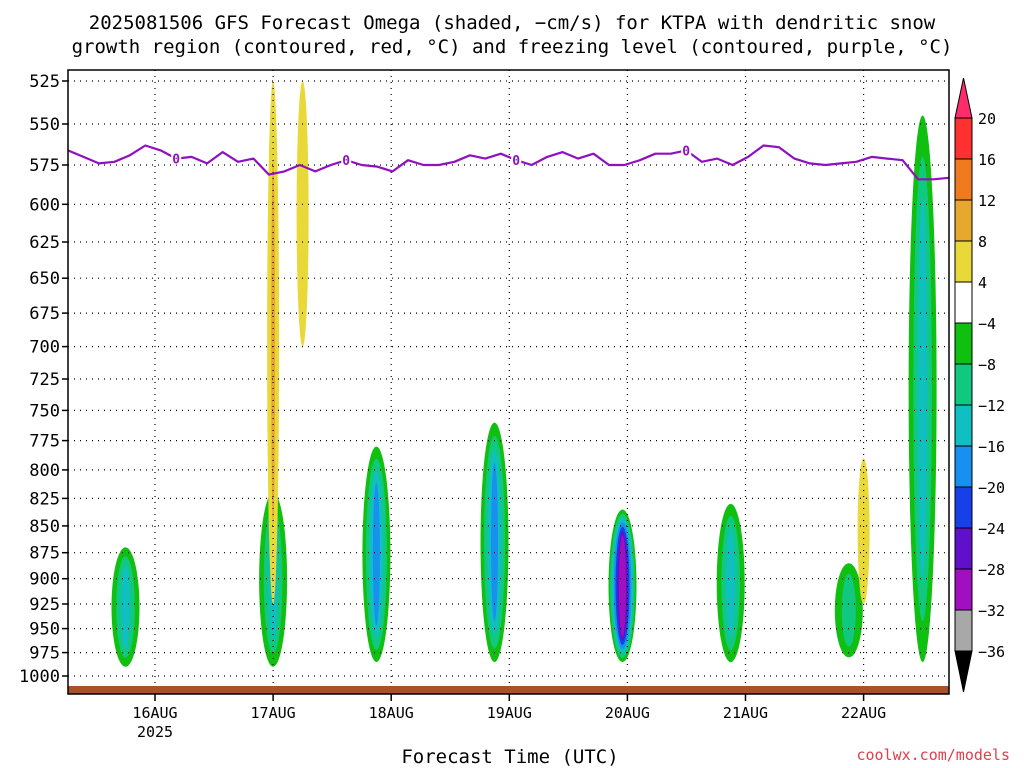 Image resolution: width=1024 pixels, height=768 pixels. What do you see at coordinates (155, 732) in the screenshot?
I see `x-year-label: 2025` at bounding box center [155, 732].